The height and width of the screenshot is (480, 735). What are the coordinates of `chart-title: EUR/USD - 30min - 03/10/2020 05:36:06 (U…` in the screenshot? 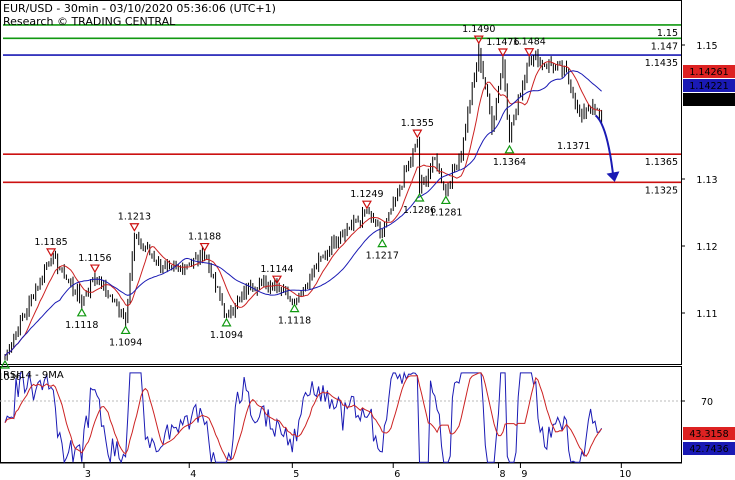 It's located at (139, 8).